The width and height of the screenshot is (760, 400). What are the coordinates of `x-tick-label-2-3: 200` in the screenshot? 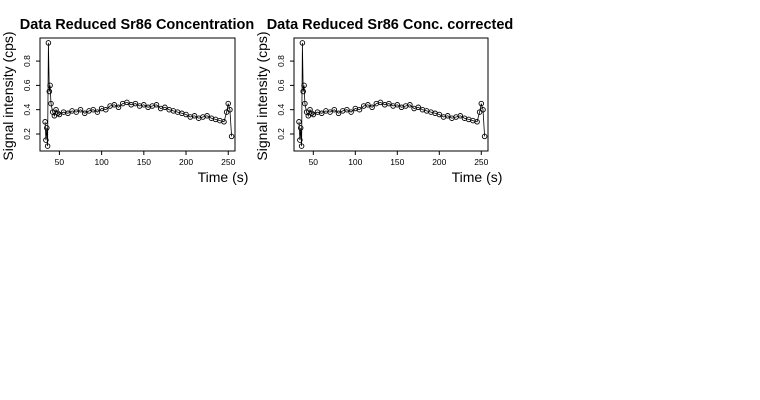 It's located at (439, 162).